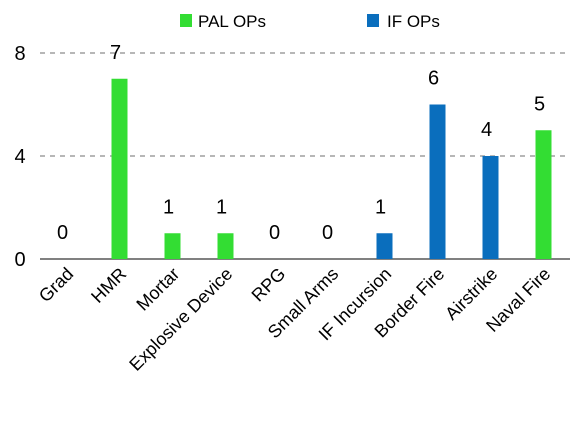 The height and width of the screenshot is (425, 573). I want to click on data-label-rpg: 0, so click(274, 233).